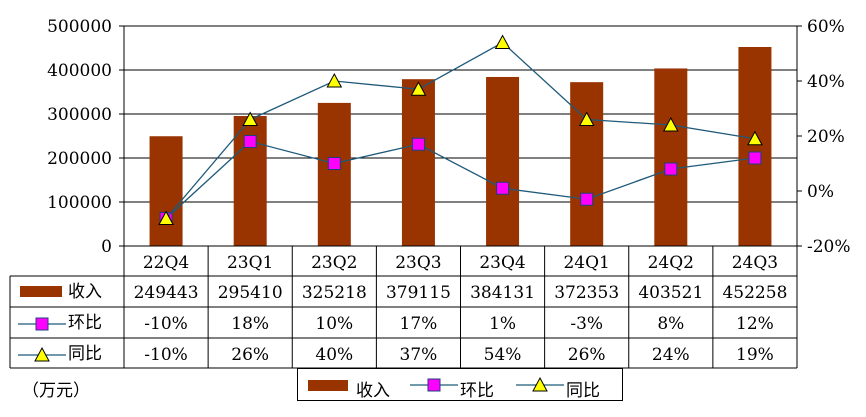 This screenshot has height=417, width=866. What do you see at coordinates (418, 293) in the screenshot?
I see `data-label: 379115` at bounding box center [418, 293].